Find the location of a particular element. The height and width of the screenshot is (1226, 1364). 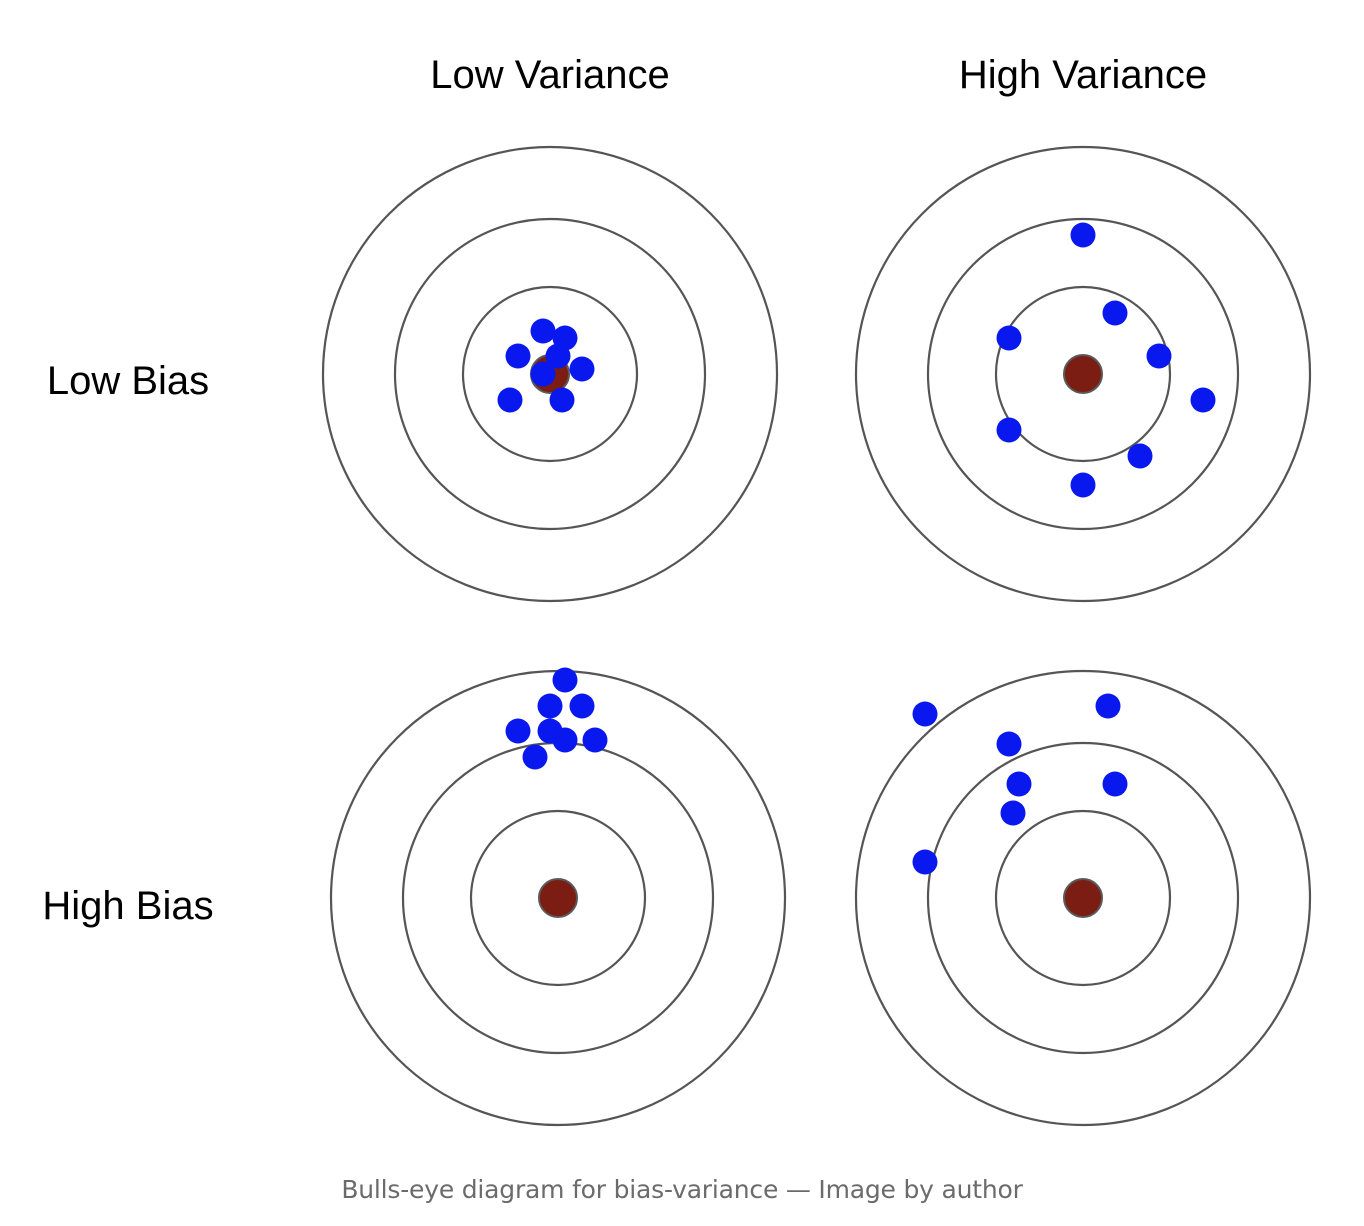

column-label-high-variance: High Variance is located at coordinates (1083, 75).